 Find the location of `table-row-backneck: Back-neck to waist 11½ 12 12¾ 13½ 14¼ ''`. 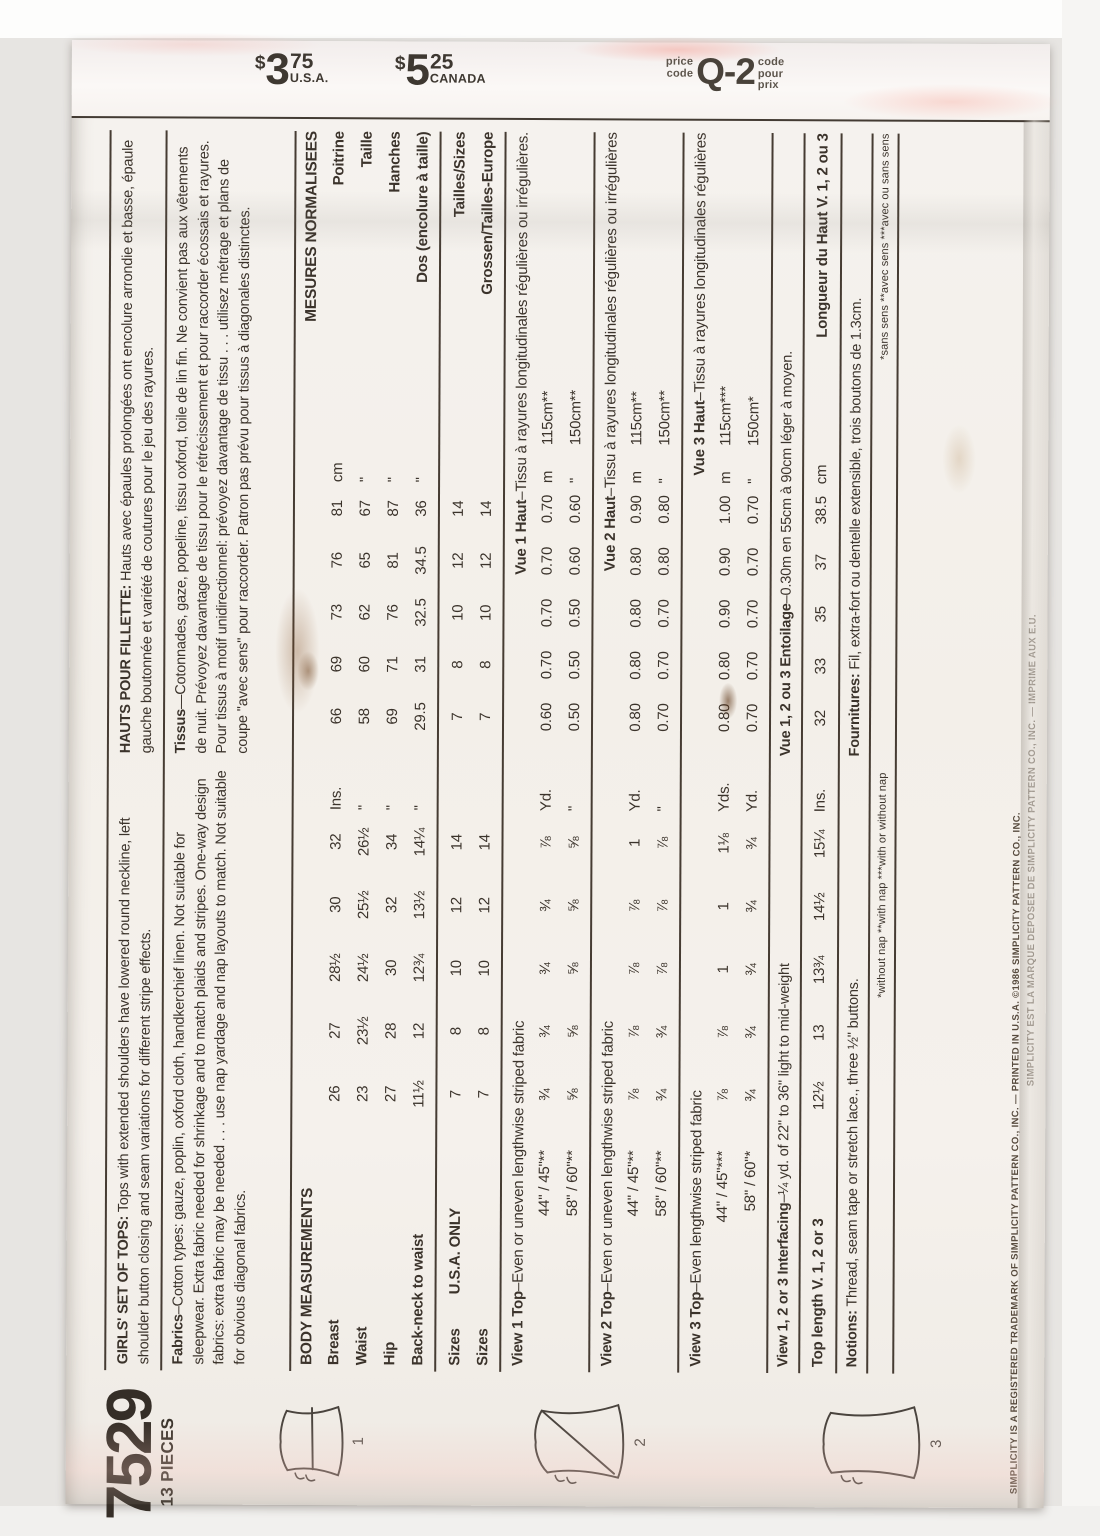

table-row-backneck: Back-neck to waist 11½ 12 12¾ 13½ 14¼ '' is located at coordinates (418, 1085).